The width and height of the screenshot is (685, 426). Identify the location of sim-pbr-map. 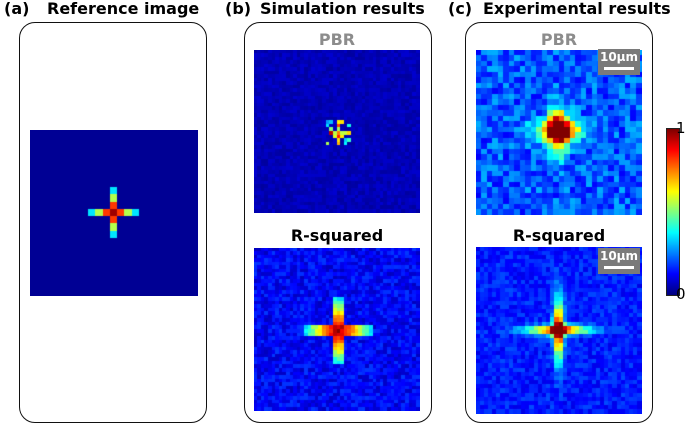
(337, 131).